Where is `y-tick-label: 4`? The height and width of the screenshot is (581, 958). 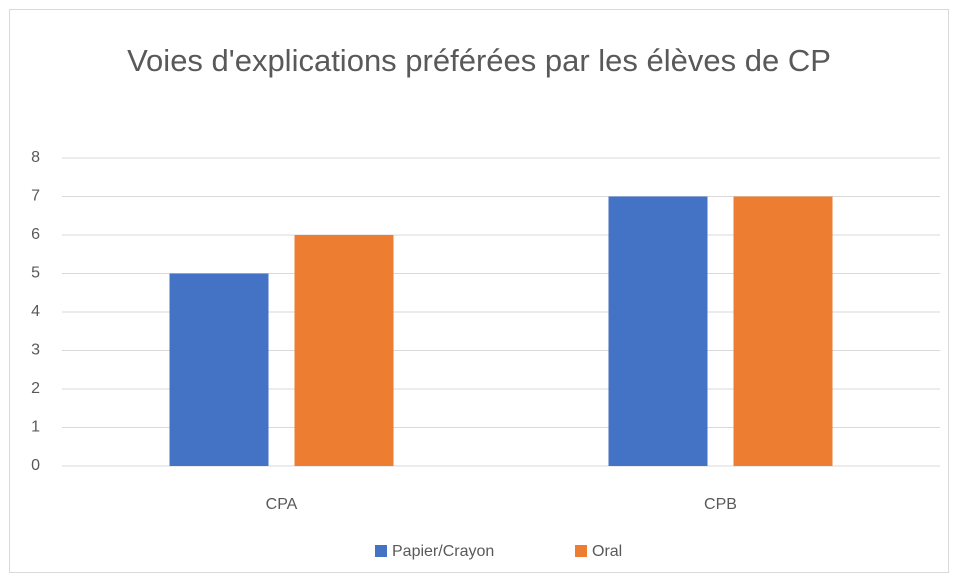
y-tick-label: 4 is located at coordinates (35, 311).